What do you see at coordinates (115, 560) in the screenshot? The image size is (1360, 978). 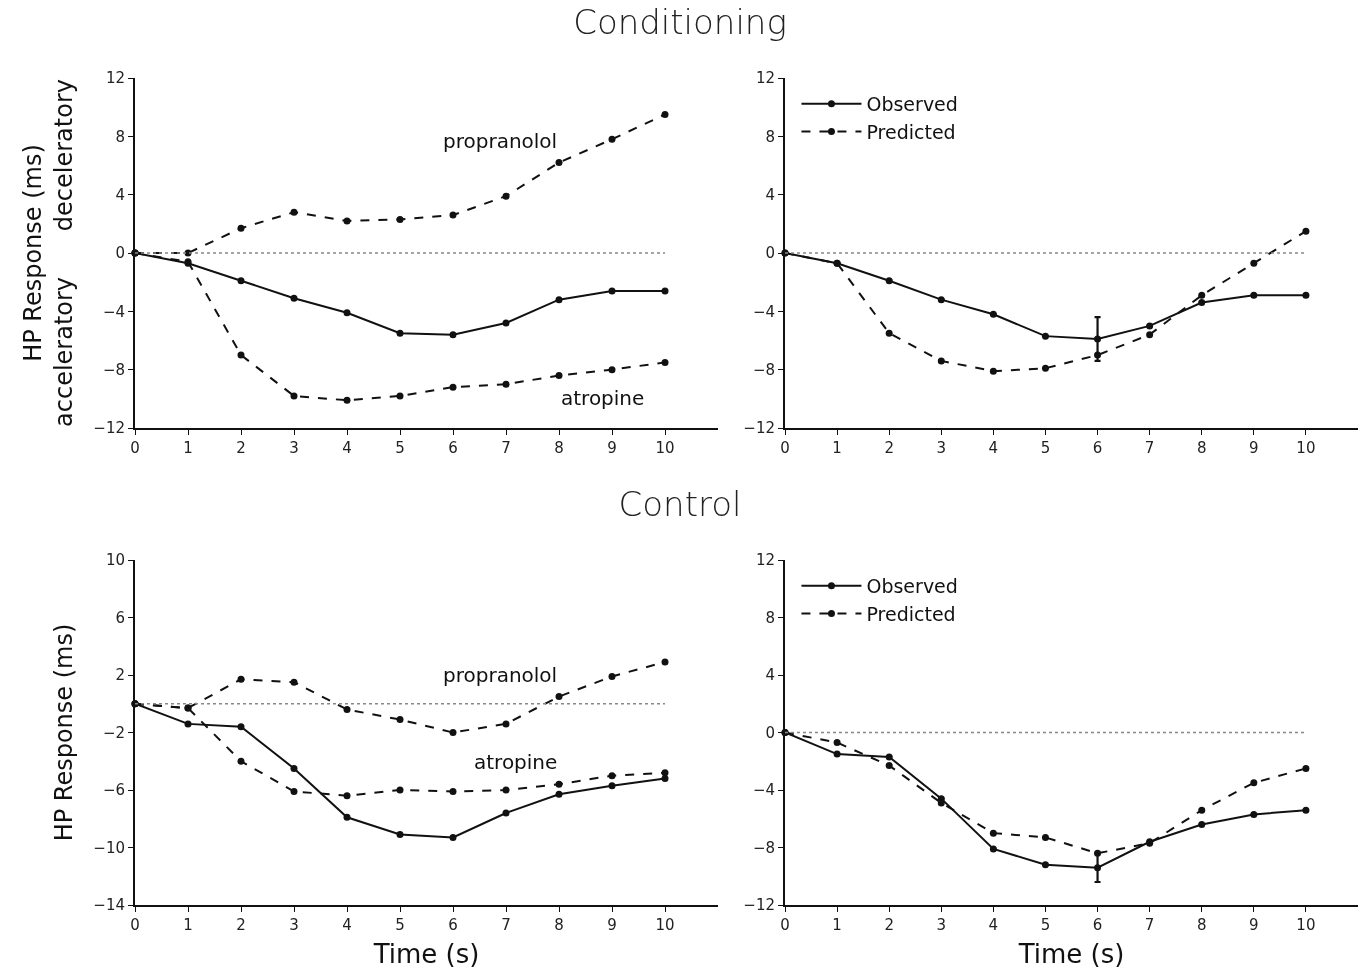 I see `y-tick-label: 10` at bounding box center [115, 560].